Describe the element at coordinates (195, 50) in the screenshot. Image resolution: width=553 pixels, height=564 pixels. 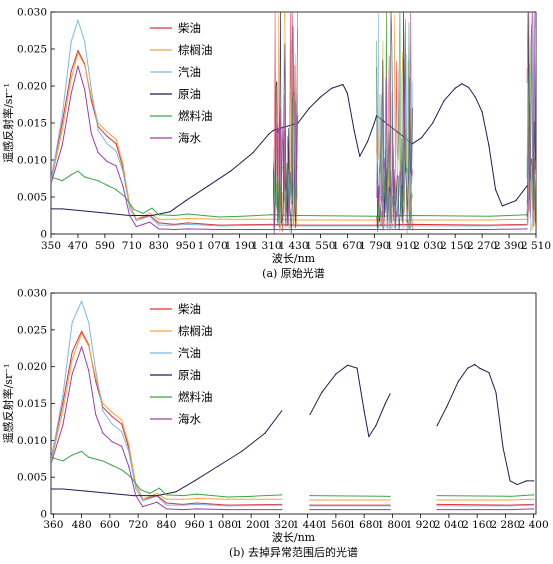
I see `legend-label: 棕榈油` at that location.